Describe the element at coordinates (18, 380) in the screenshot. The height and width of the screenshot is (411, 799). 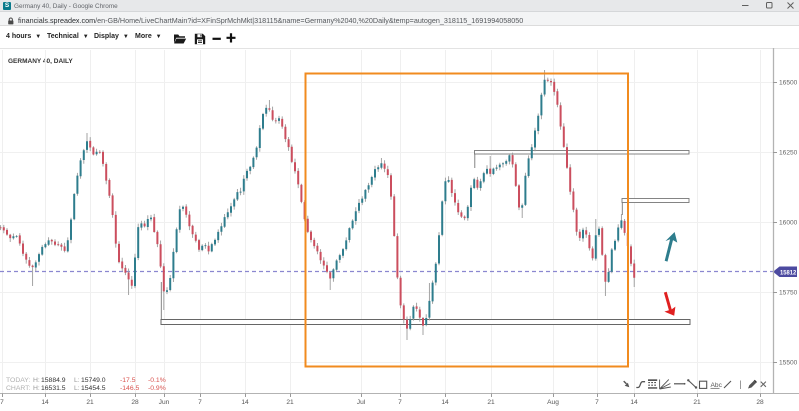
I see `svg-text: TODAY:` at that location.